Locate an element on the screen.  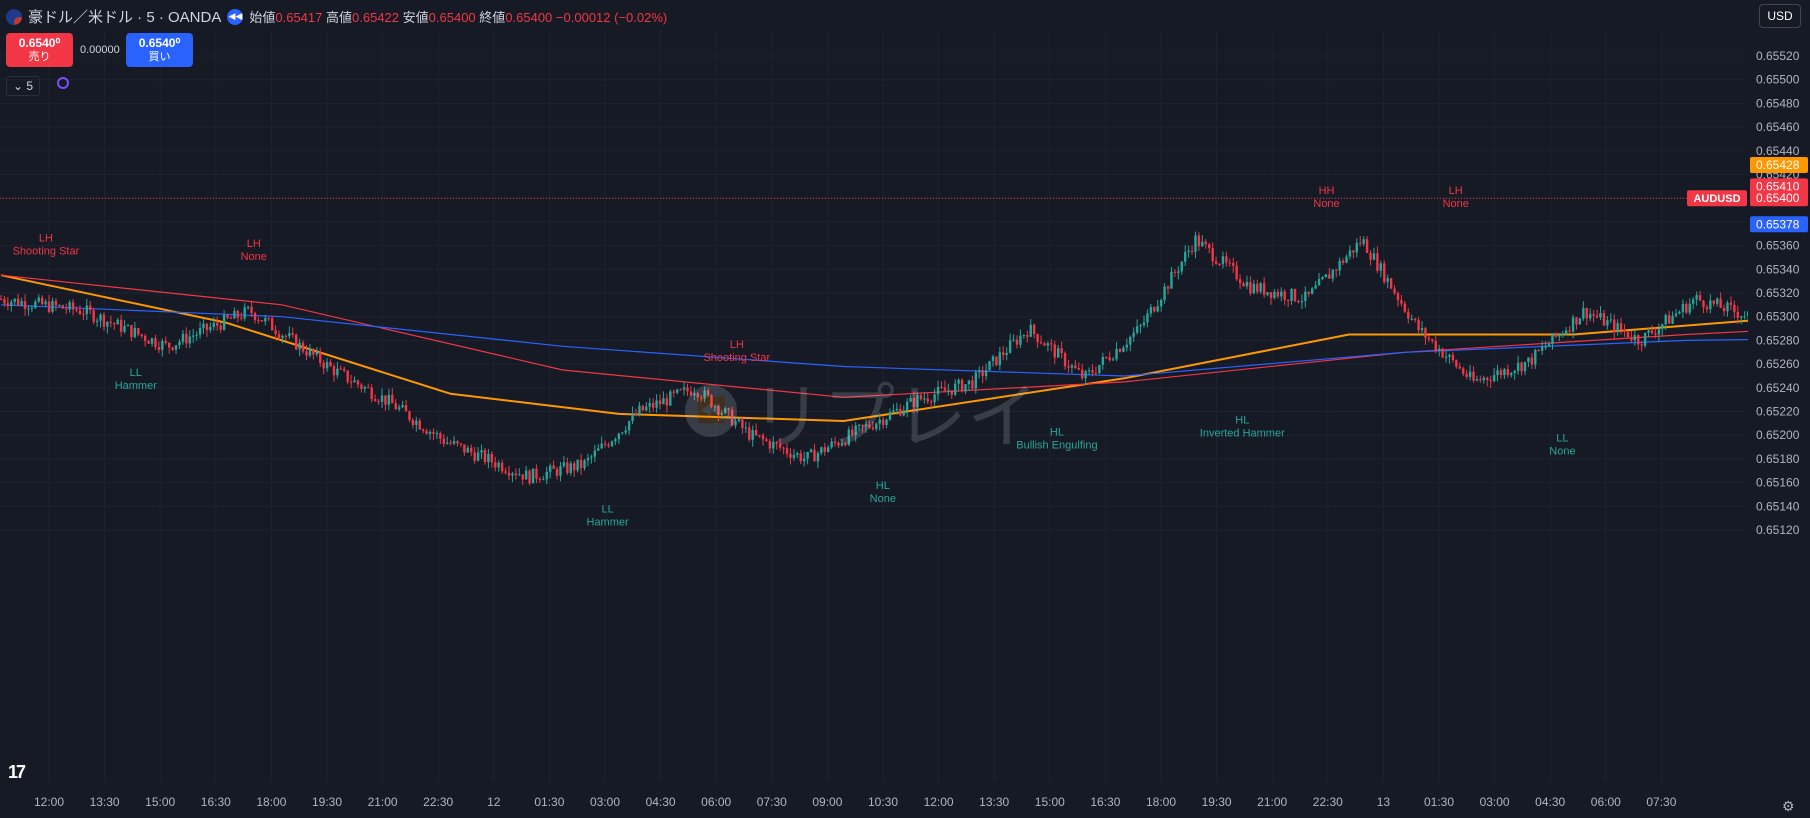
buy-button: 0.6540⁰ 買い is located at coordinates (159, 50).